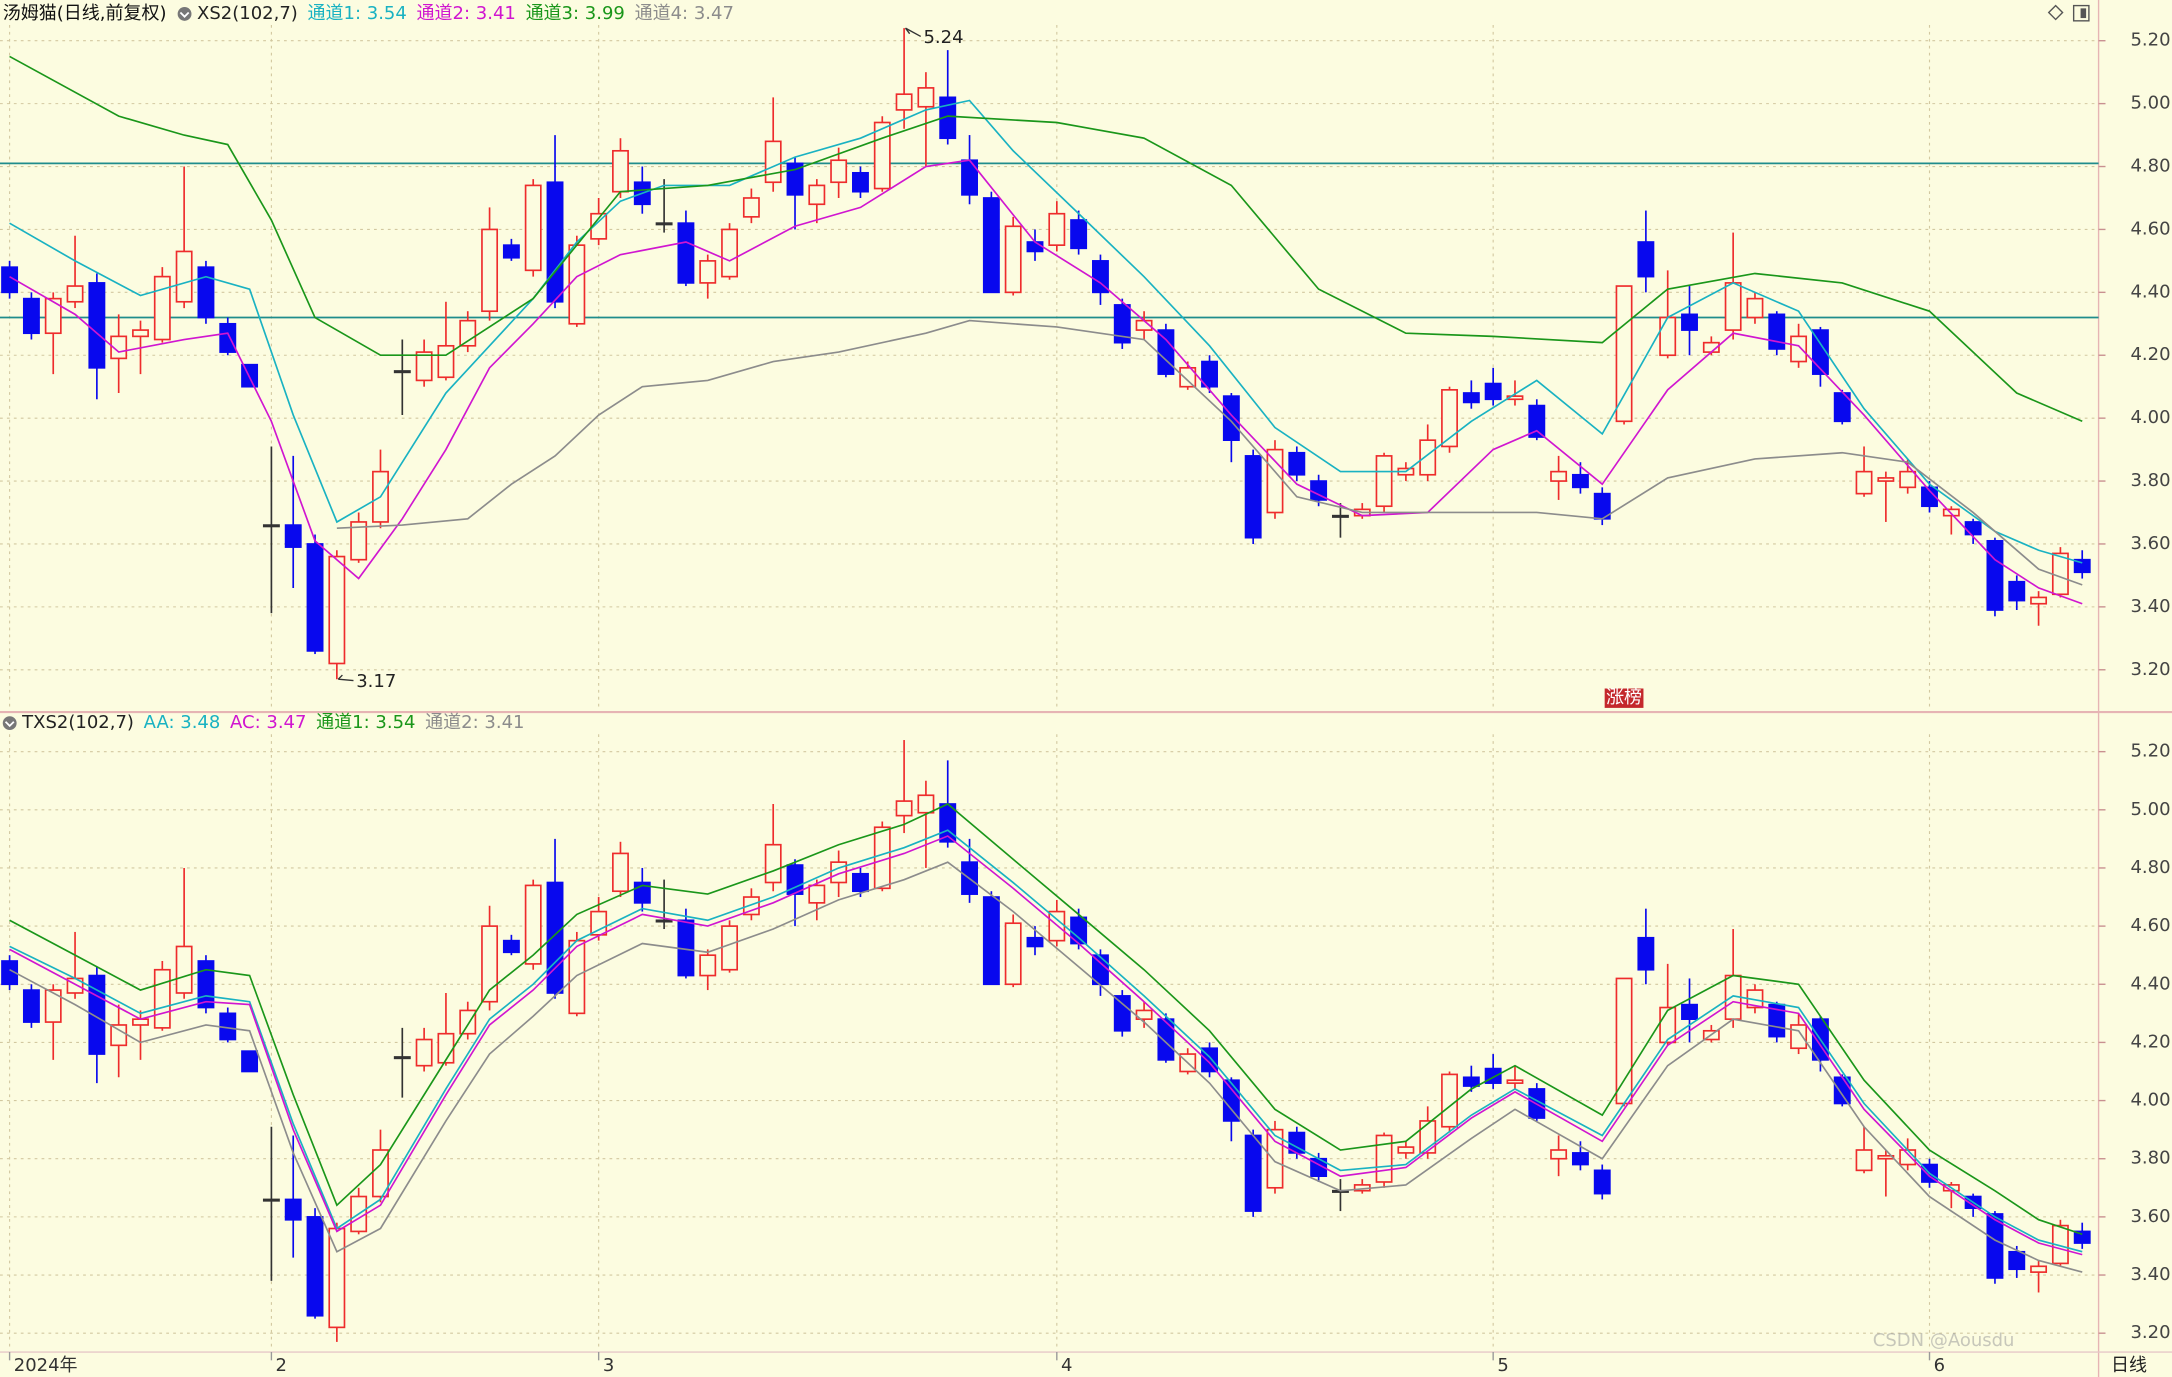 The height and width of the screenshot is (1377, 2172). Describe the element at coordinates (247, 13) in the screenshot. I see `indicator-name: XS2(102,7)` at that location.